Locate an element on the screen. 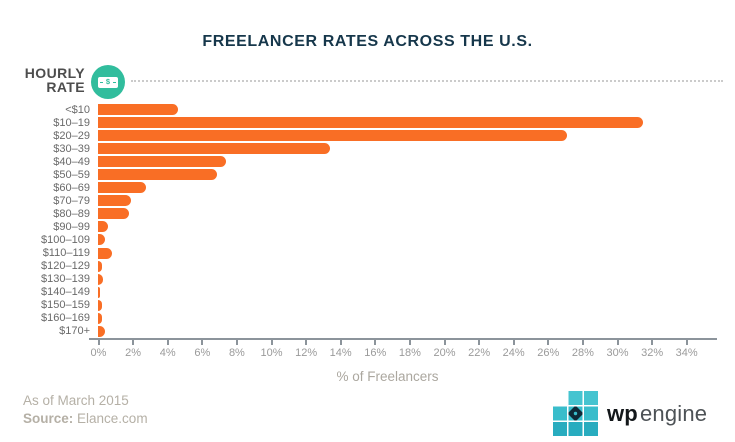 The image size is (735, 442). x-axis-tick-label: 26% is located at coordinates (548, 353).